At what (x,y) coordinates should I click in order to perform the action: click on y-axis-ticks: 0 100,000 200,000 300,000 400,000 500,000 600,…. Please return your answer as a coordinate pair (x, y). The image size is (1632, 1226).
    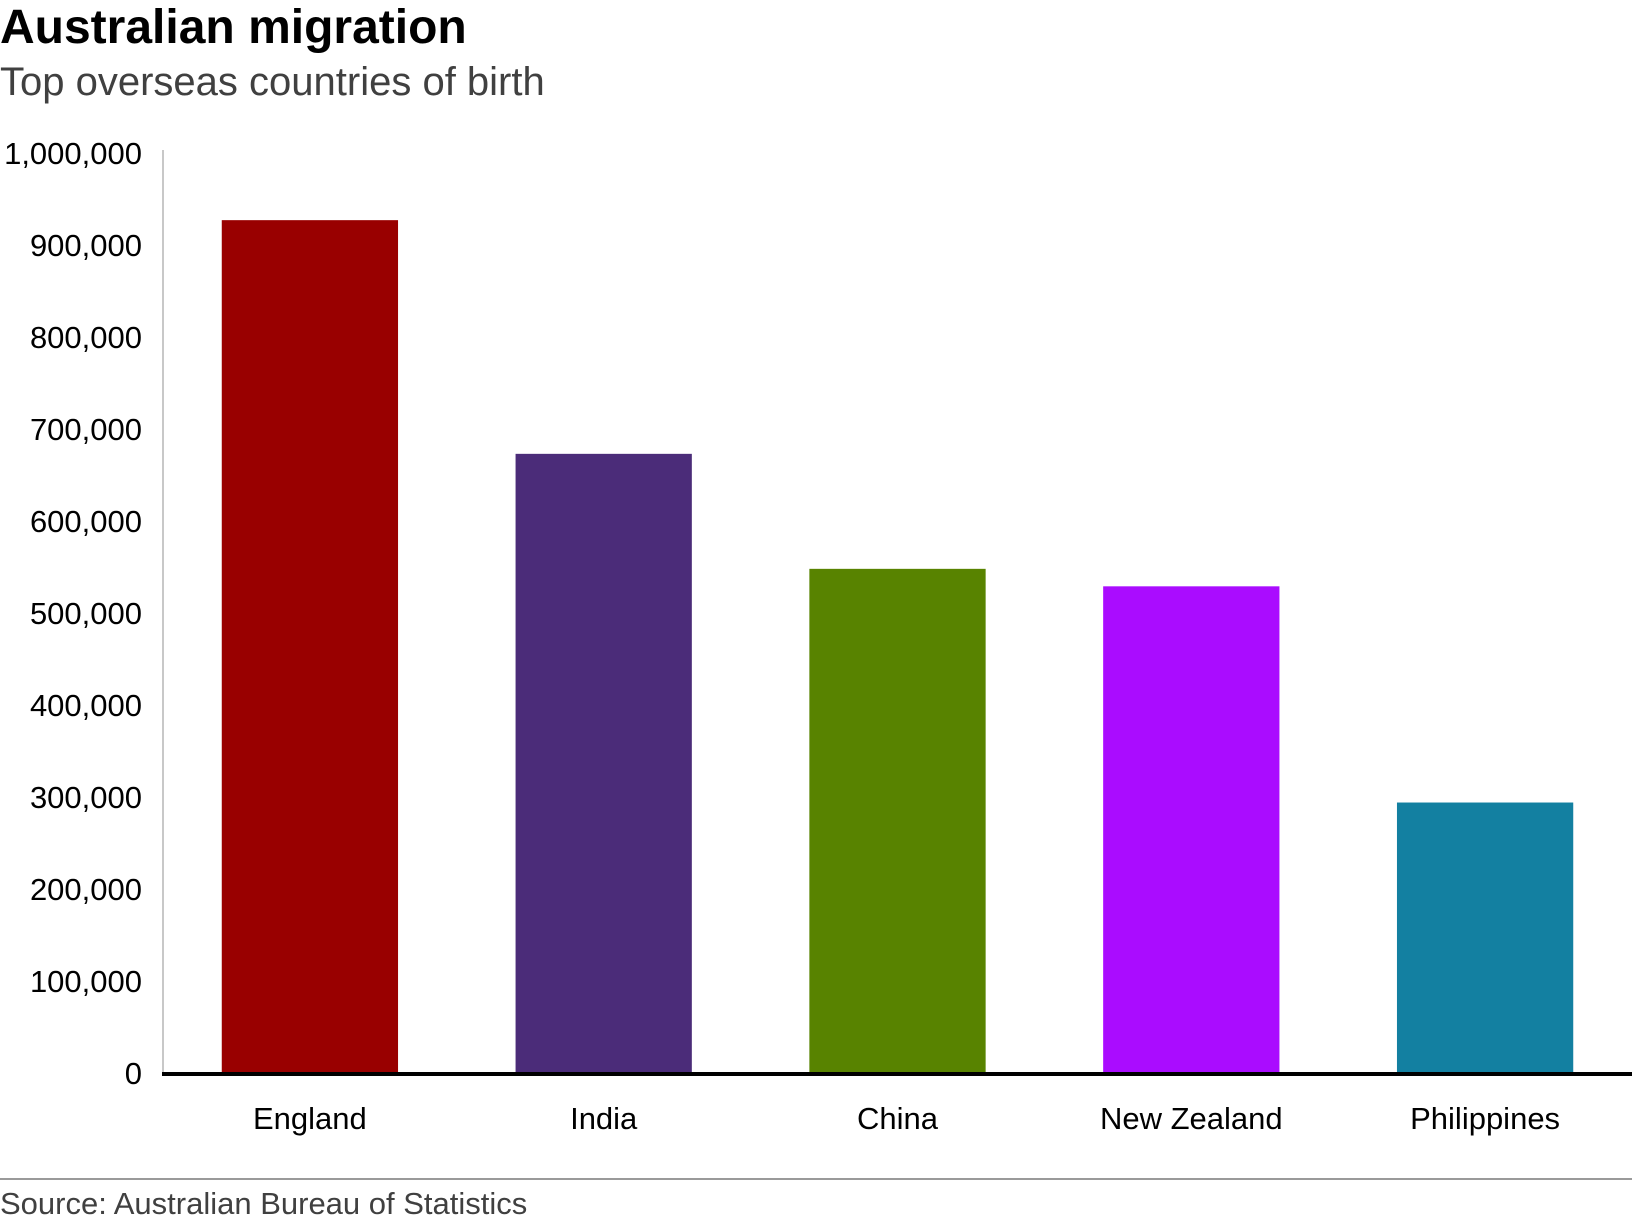
    Looking at the image, I should click on (73, 613).